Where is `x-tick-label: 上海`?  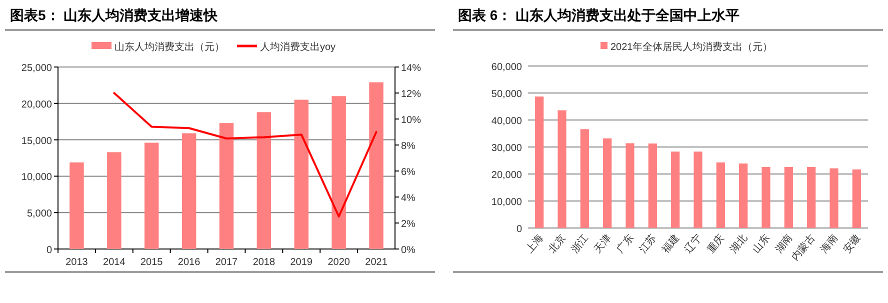 x-tick-label: 上海 is located at coordinates (535, 244).